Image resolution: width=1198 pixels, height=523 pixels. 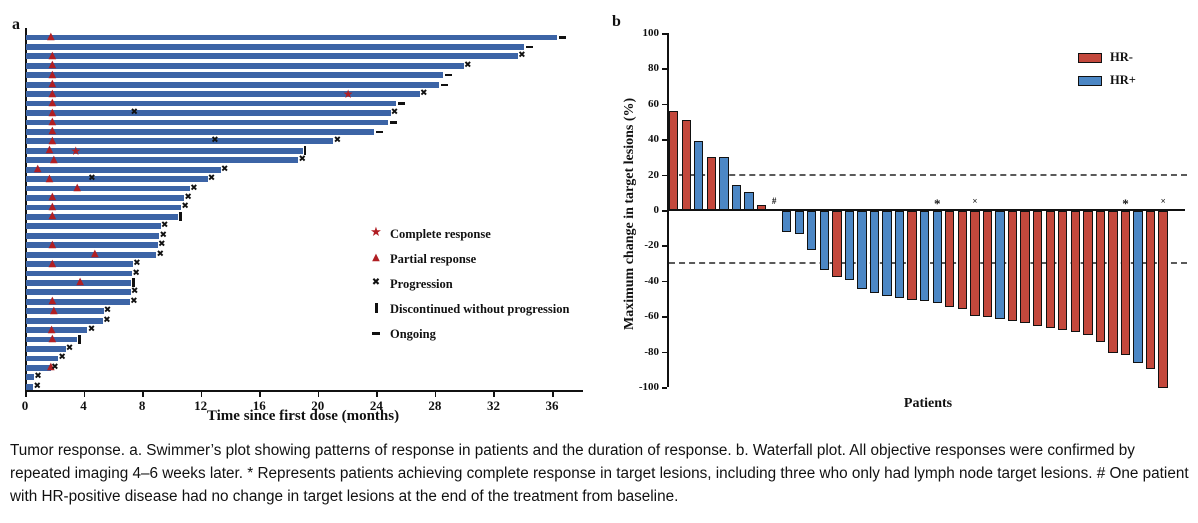 I want to click on waterfall-zero-line, so click(x=926, y=210).